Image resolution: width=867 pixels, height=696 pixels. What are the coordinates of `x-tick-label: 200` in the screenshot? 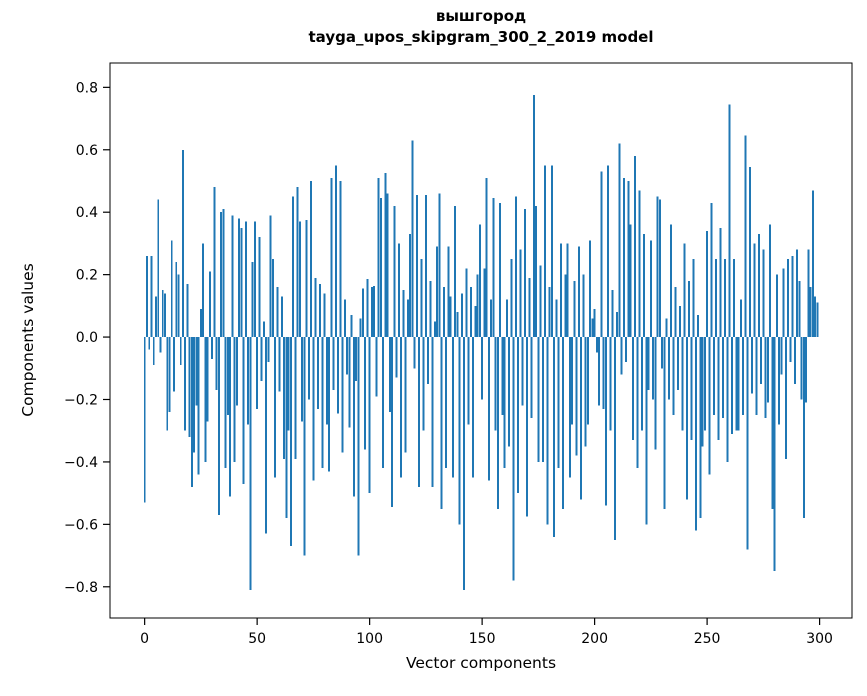 It's located at (594, 639).